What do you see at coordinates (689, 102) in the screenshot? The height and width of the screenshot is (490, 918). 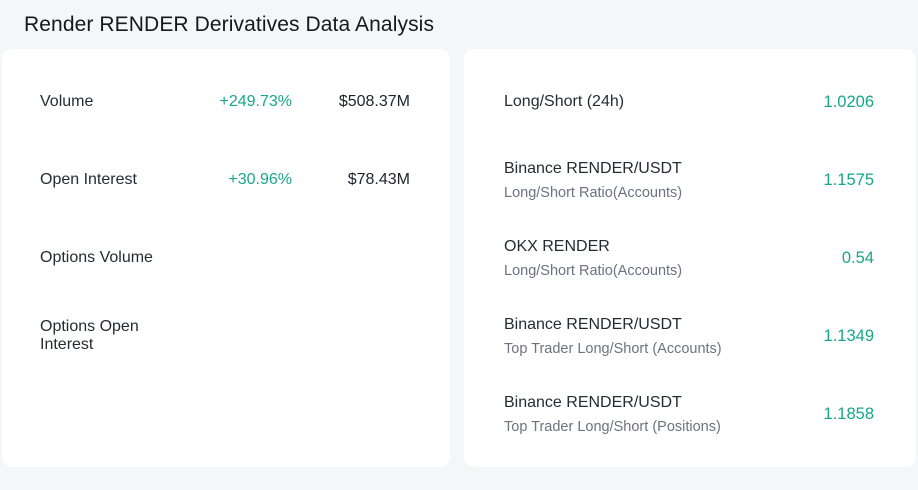 I see `ratio-row-long-short-24h: Long/Short (24h) 1.0206` at bounding box center [689, 102].